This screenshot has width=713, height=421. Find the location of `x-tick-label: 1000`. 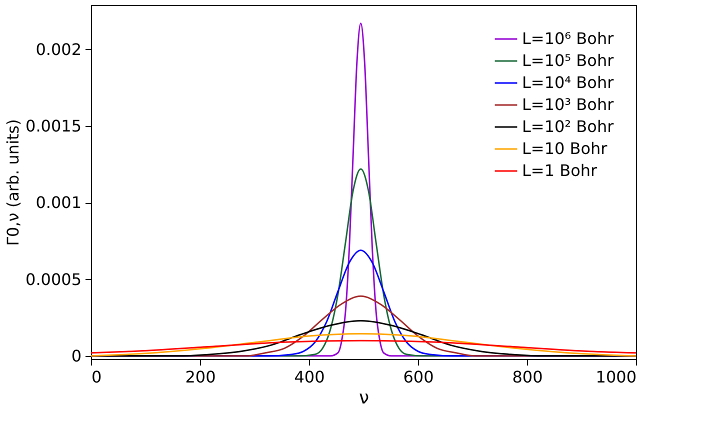

x-tick-label: 1000 is located at coordinates (616, 377).